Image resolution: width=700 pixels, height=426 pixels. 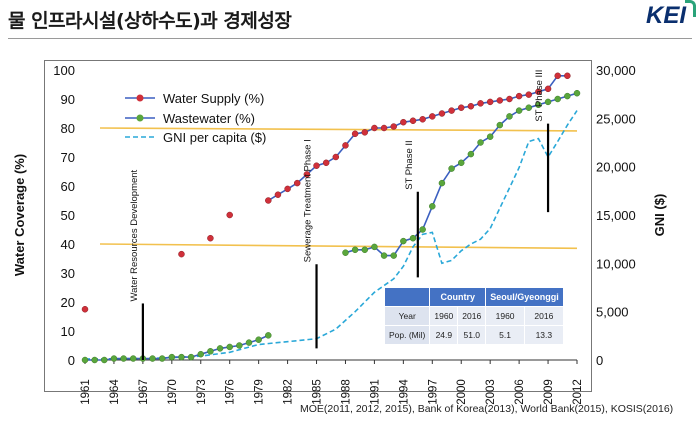 What do you see at coordinates (68, 157) in the screenshot?
I see `y-tick-label: 70` at bounding box center [68, 157].